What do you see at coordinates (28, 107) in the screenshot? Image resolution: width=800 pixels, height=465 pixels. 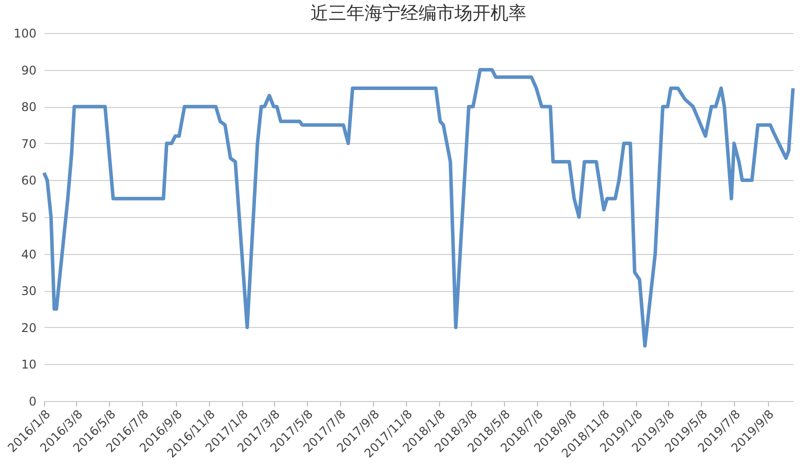 I see `y-tick-label: 80` at bounding box center [28, 107].